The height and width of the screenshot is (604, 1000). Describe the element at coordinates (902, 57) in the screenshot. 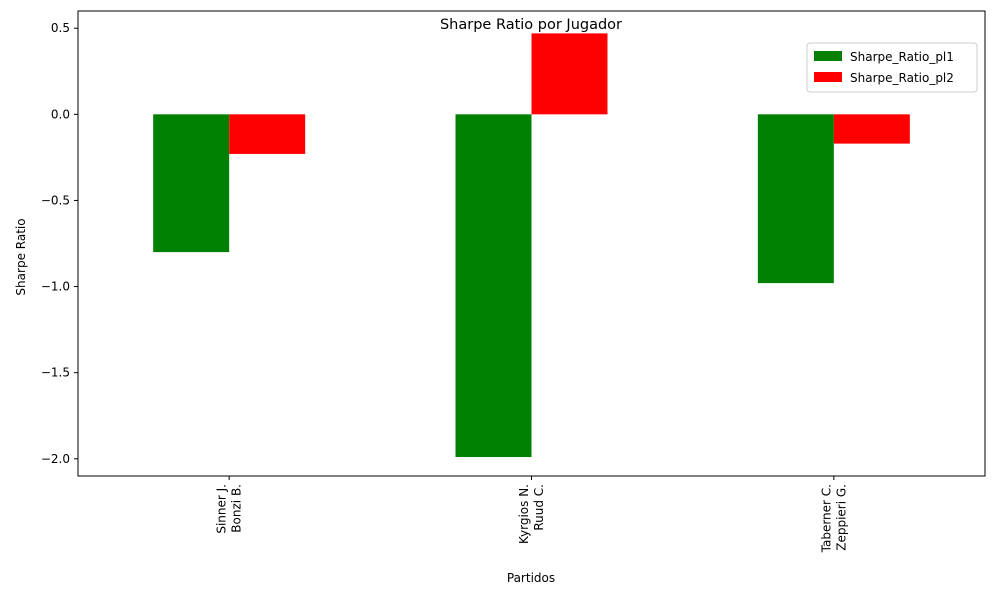

I see `legend-label: Sharpe_Ratio_pl1` at that location.